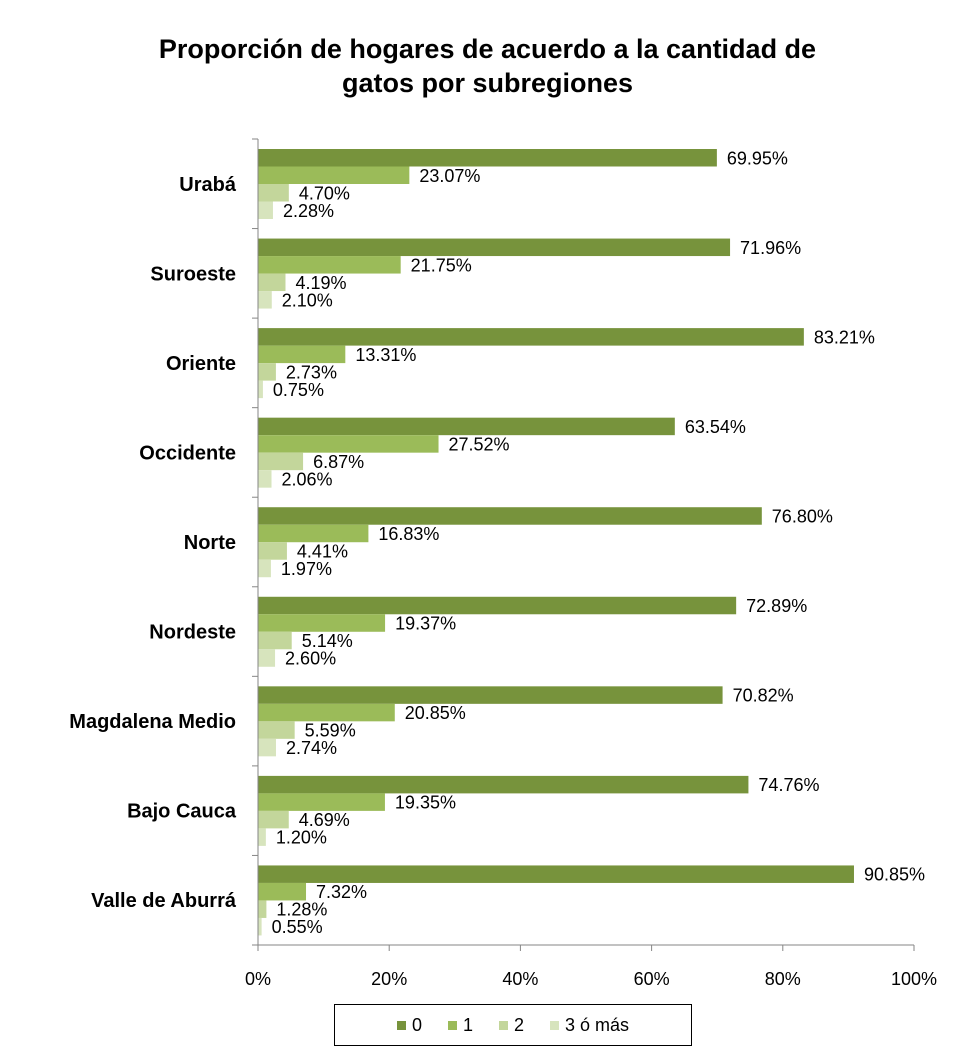 This screenshot has width=955, height=1063. I want to click on legend-label: 1, so click(467, 1024).